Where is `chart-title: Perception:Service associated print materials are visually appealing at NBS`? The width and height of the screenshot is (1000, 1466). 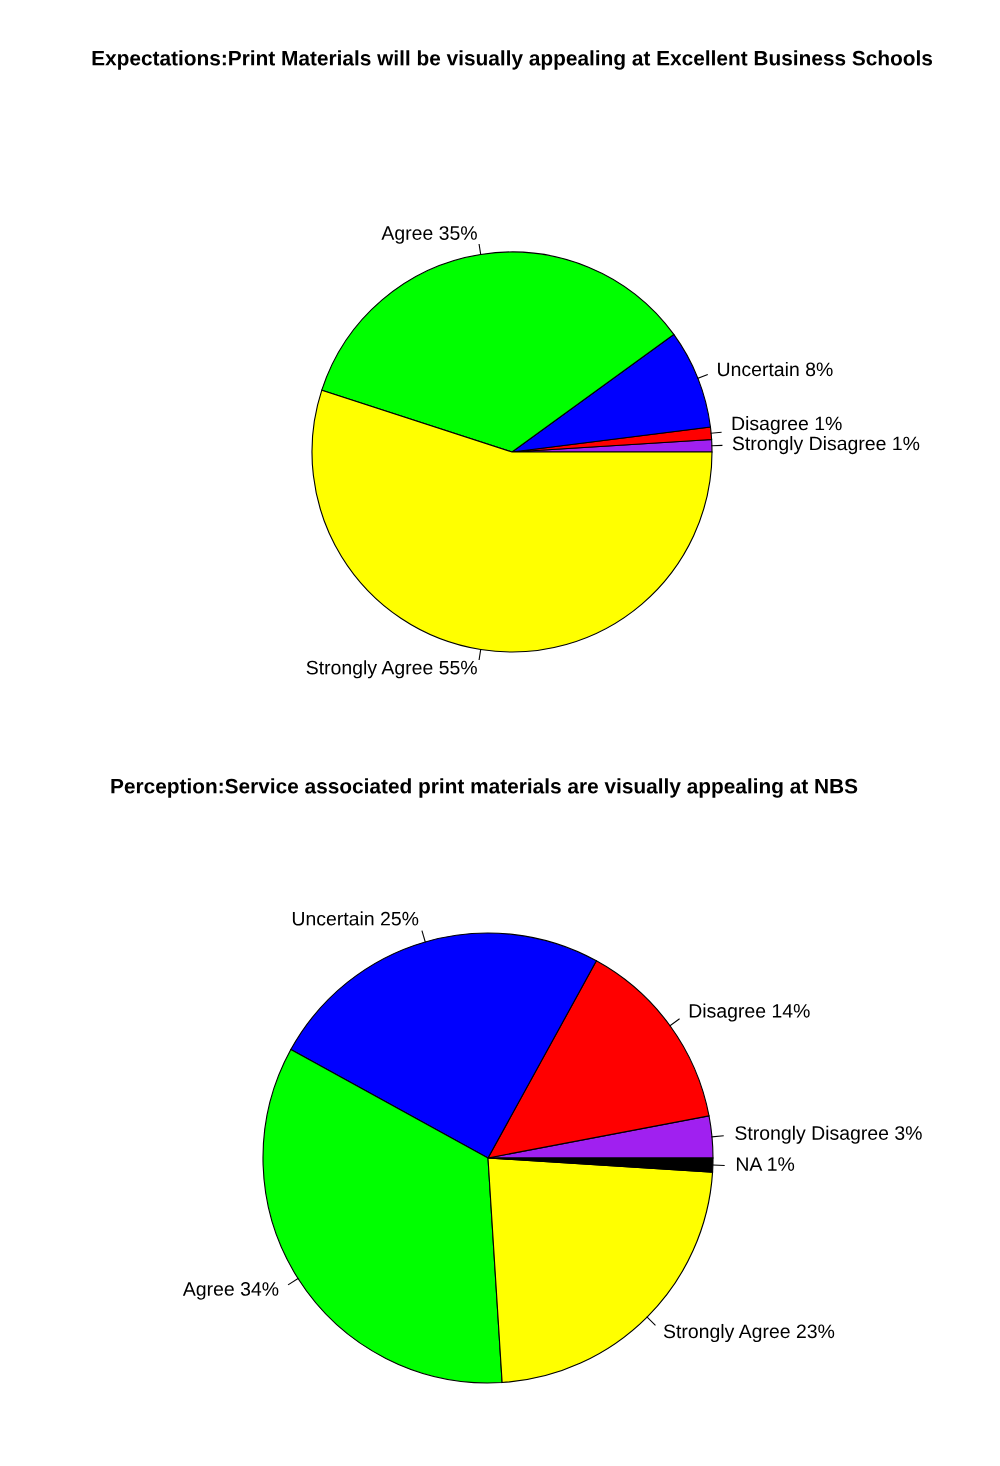 chart-title: Perception:Service associated print materials are visually appealing at NBS is located at coordinates (484, 788).